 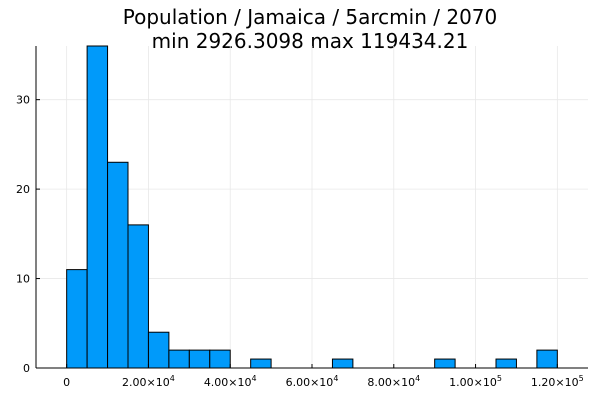 What do you see at coordinates (310, 41) in the screenshot?
I see `chart-title-line-2: min 2926.3098 max 119434.21` at bounding box center [310, 41].